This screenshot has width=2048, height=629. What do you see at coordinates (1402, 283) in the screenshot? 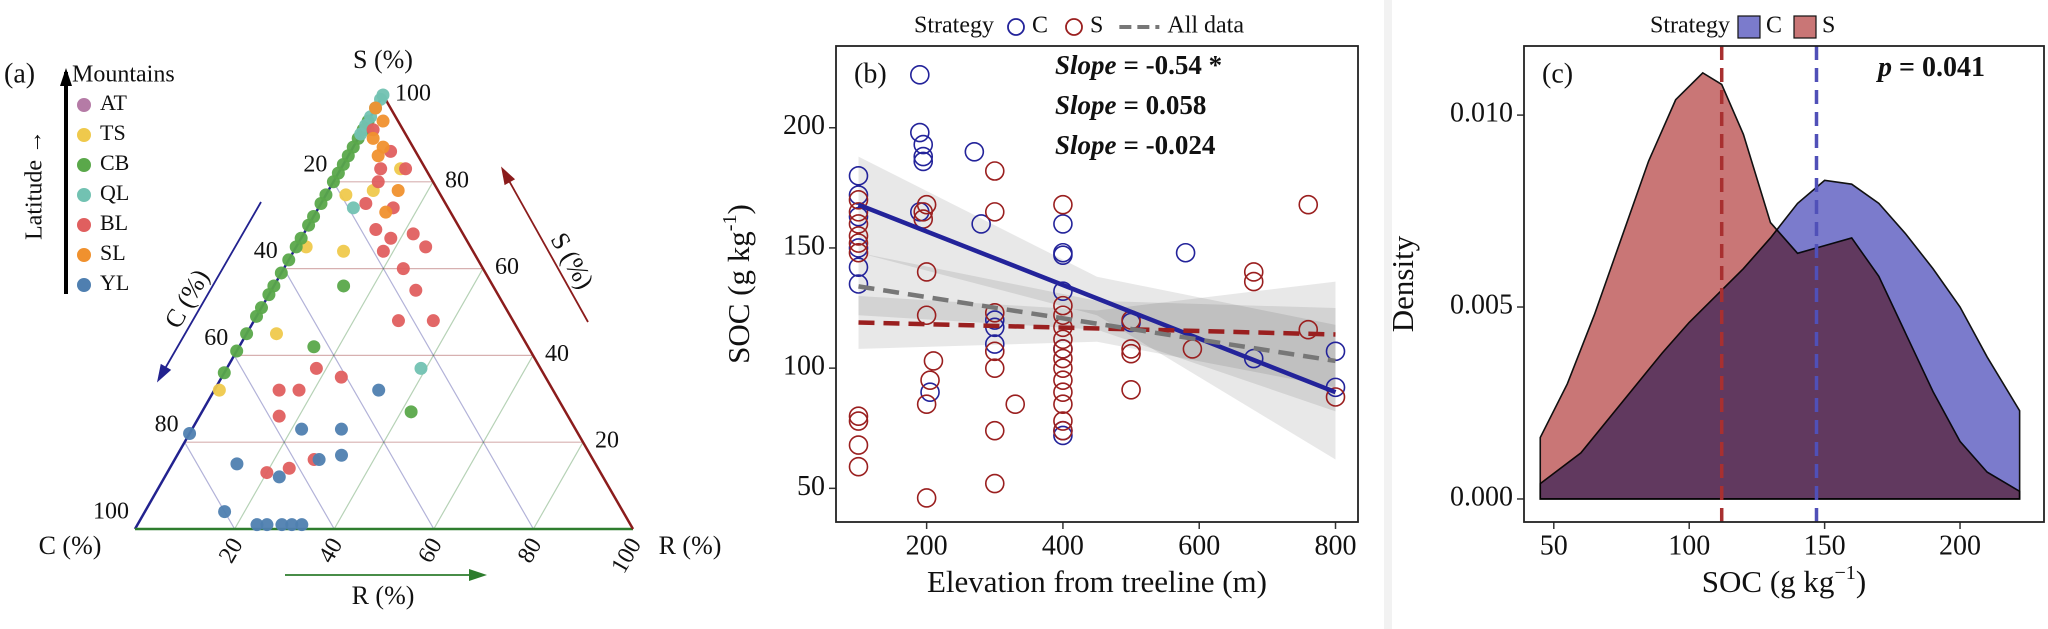
I see `y-axis-label: Density` at bounding box center [1402, 283].